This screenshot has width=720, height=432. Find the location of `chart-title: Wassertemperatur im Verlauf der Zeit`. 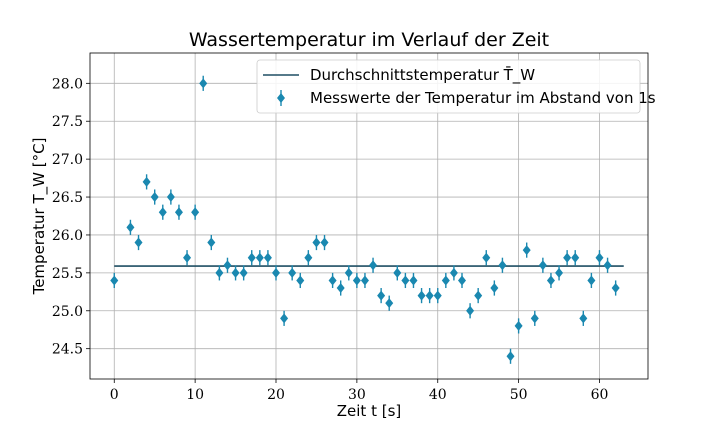

chart-title: Wassertemperatur im Verlauf der Zeit is located at coordinates (369, 40).